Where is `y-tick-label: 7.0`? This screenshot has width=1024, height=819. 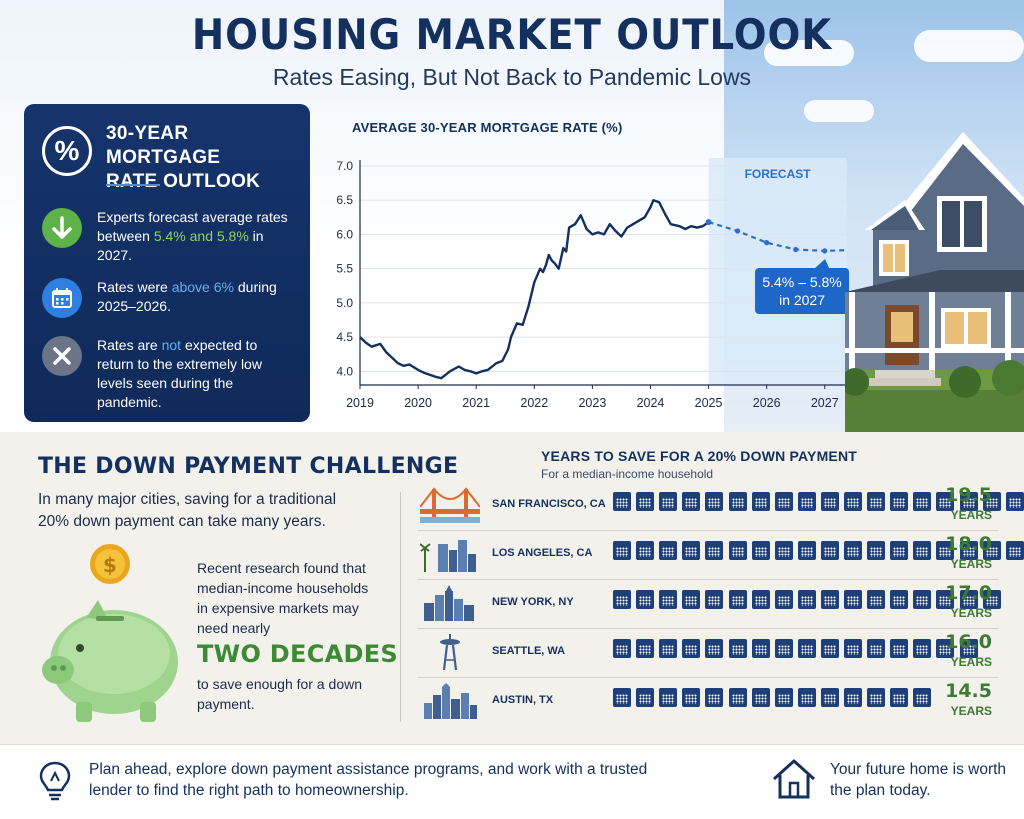
y-tick-label: 7.0 is located at coordinates (344, 166).